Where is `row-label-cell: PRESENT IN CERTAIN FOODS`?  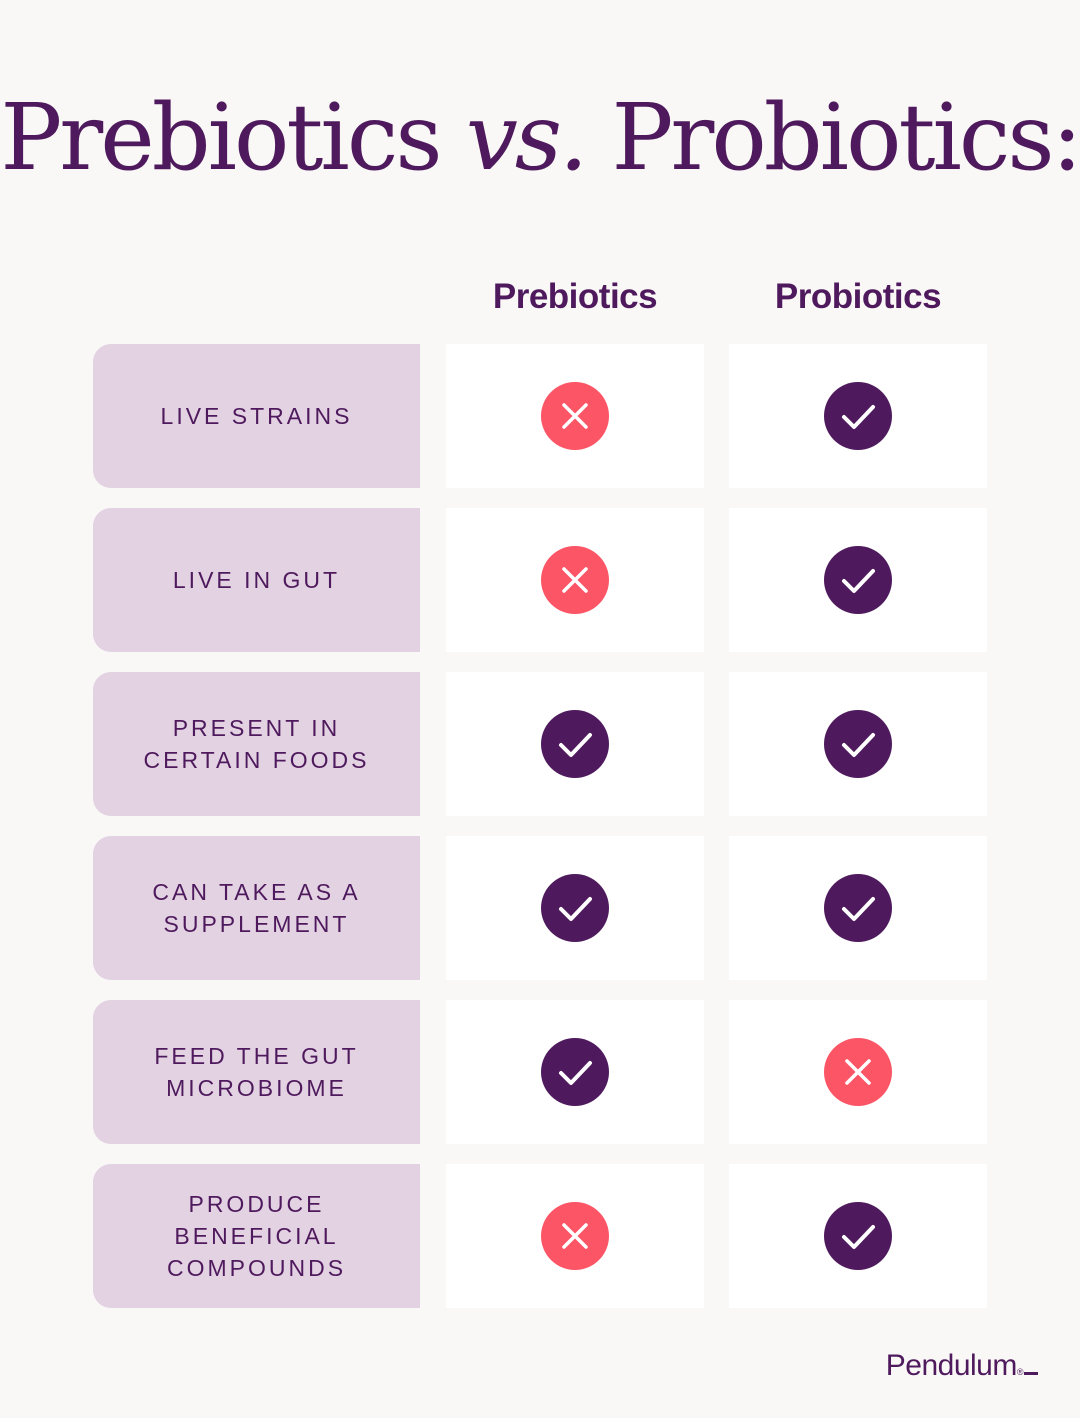 row-label-cell: PRESENT IN CERTAIN FOODS is located at coordinates (256, 744).